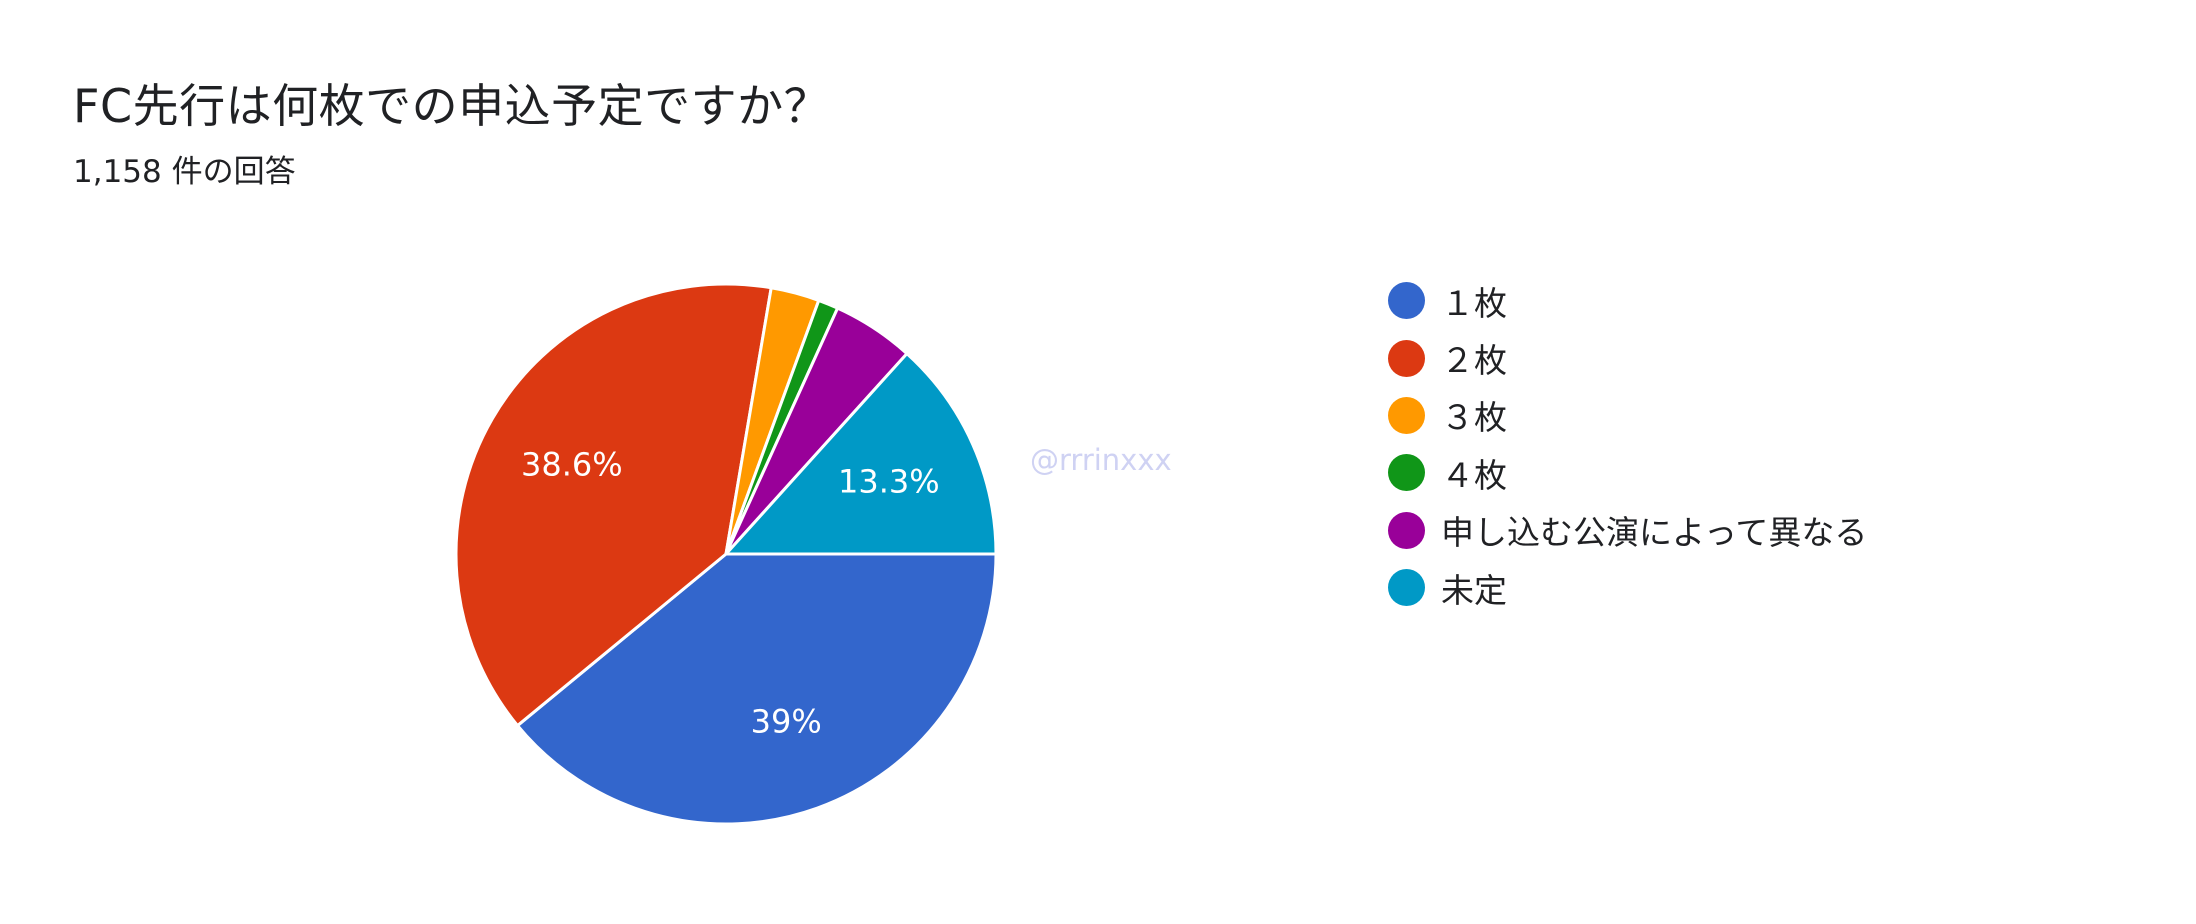 This screenshot has width=2196, height=924. What do you see at coordinates (572, 465) in the screenshot?
I see `slice-label: 38.6%` at bounding box center [572, 465].